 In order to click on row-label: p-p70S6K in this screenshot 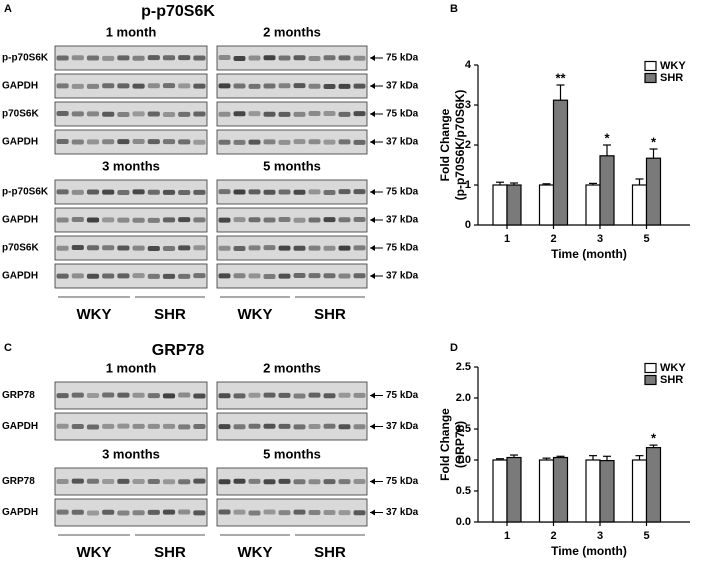, I will do `click(25, 192)`.